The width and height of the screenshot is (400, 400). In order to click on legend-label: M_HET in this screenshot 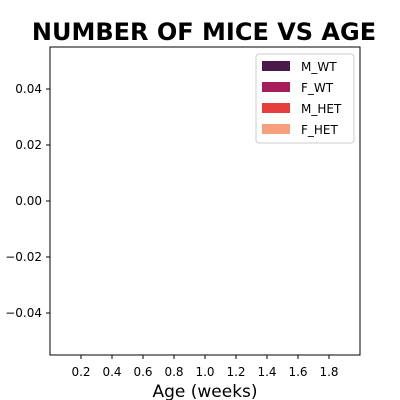, I will do `click(321, 109)`.